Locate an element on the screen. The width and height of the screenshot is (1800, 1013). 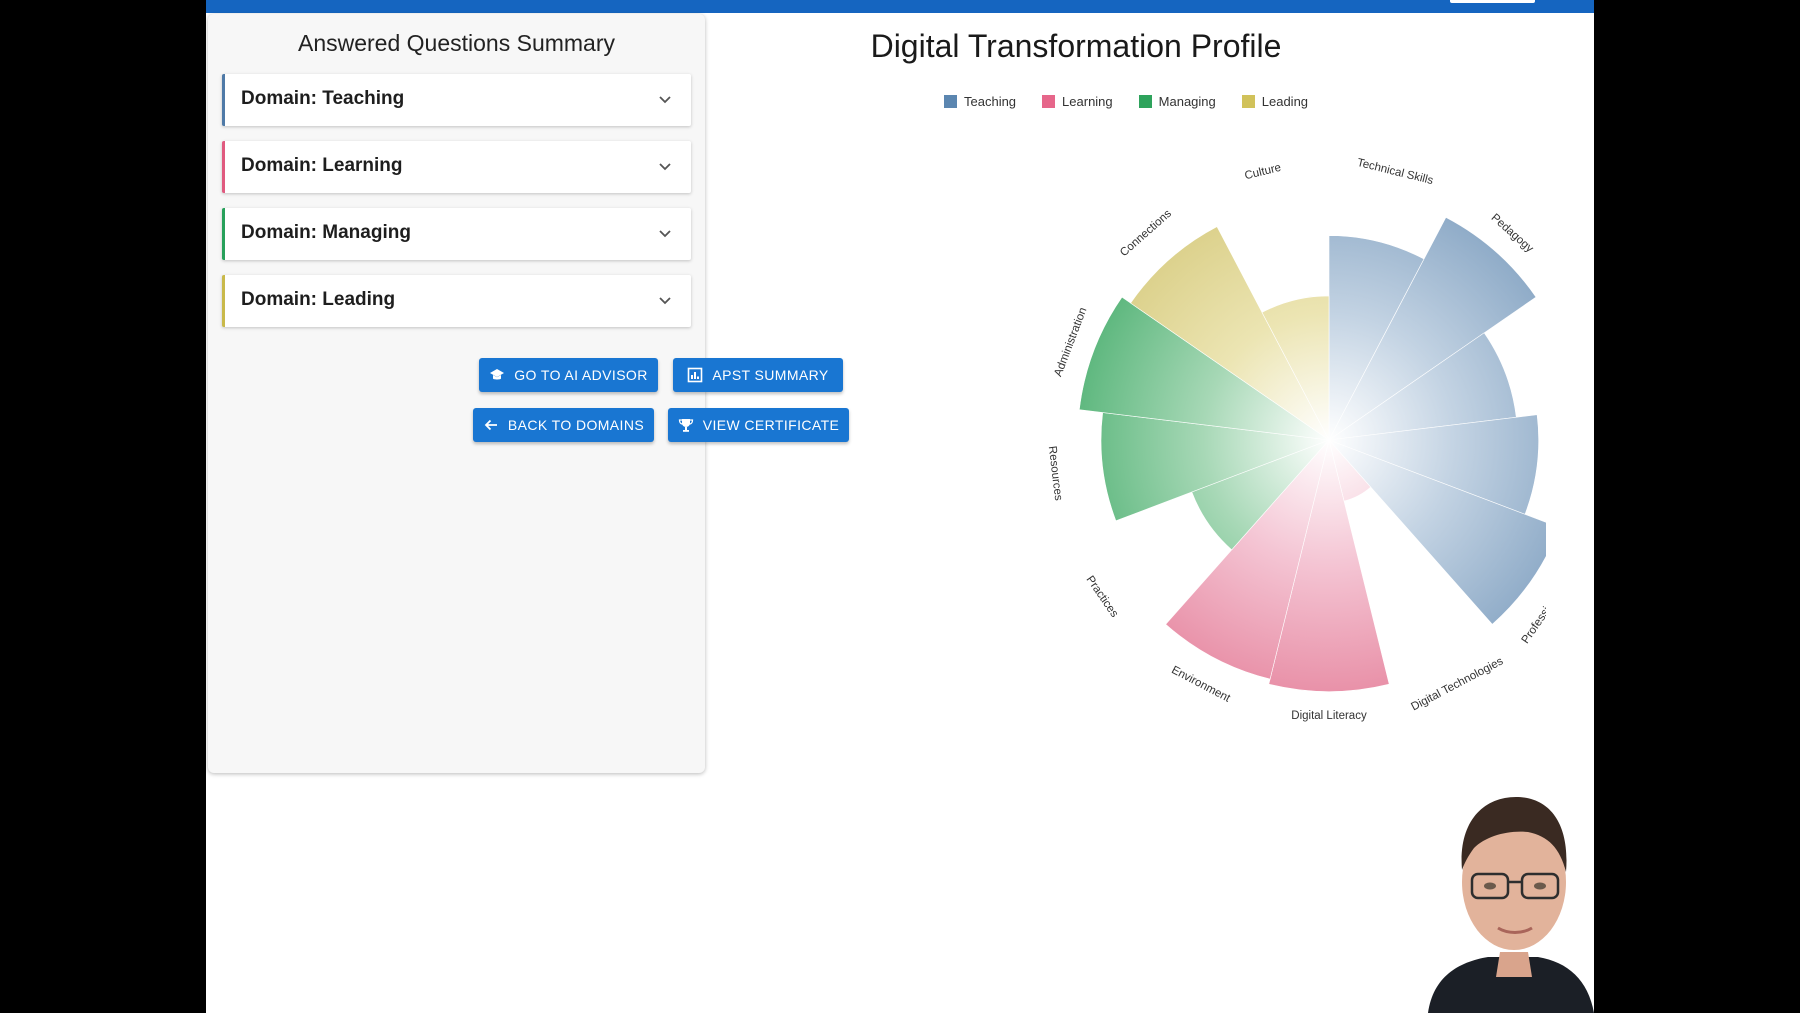
polar-wedge-curriculum is located at coordinates (1433, 464).